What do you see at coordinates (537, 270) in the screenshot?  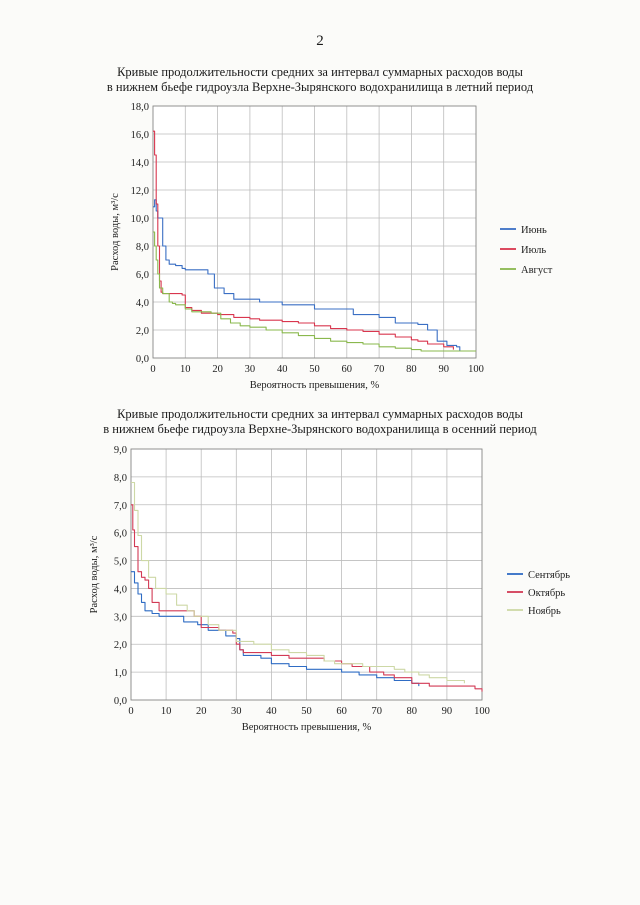 I see `legend-label: Август` at bounding box center [537, 270].